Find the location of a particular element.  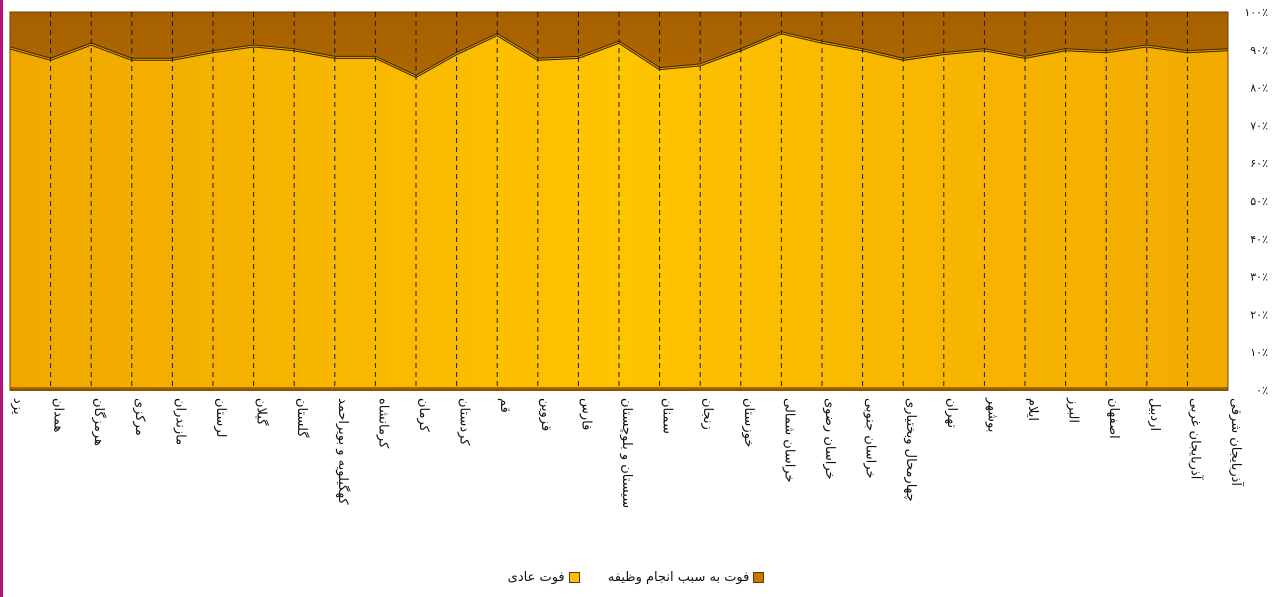

x-category-label: سیستان و بلوچستان is located at coordinates (626, 453).